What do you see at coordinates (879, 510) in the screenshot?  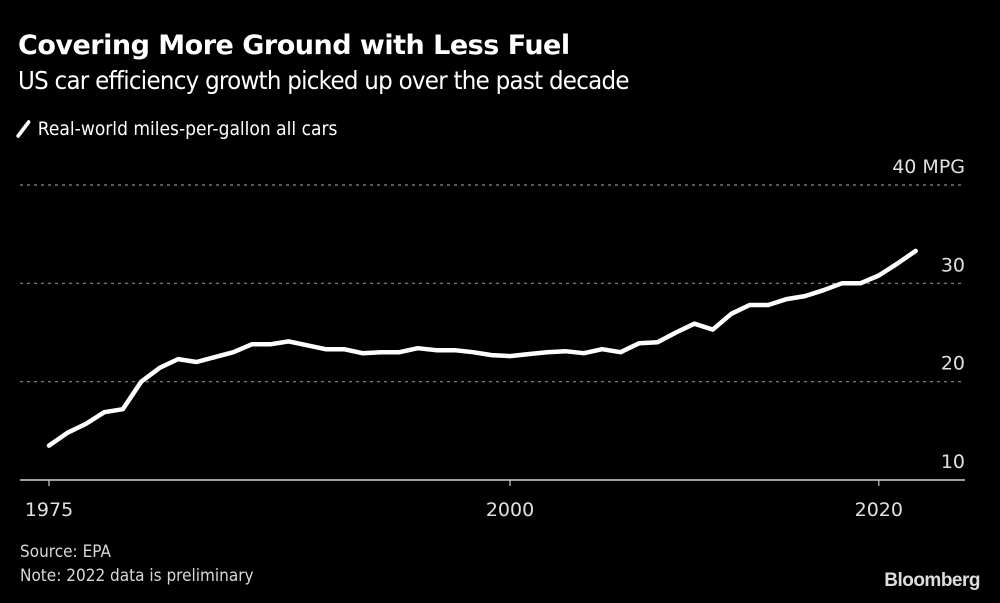 I see `x-tick-label: 2020` at bounding box center [879, 510].